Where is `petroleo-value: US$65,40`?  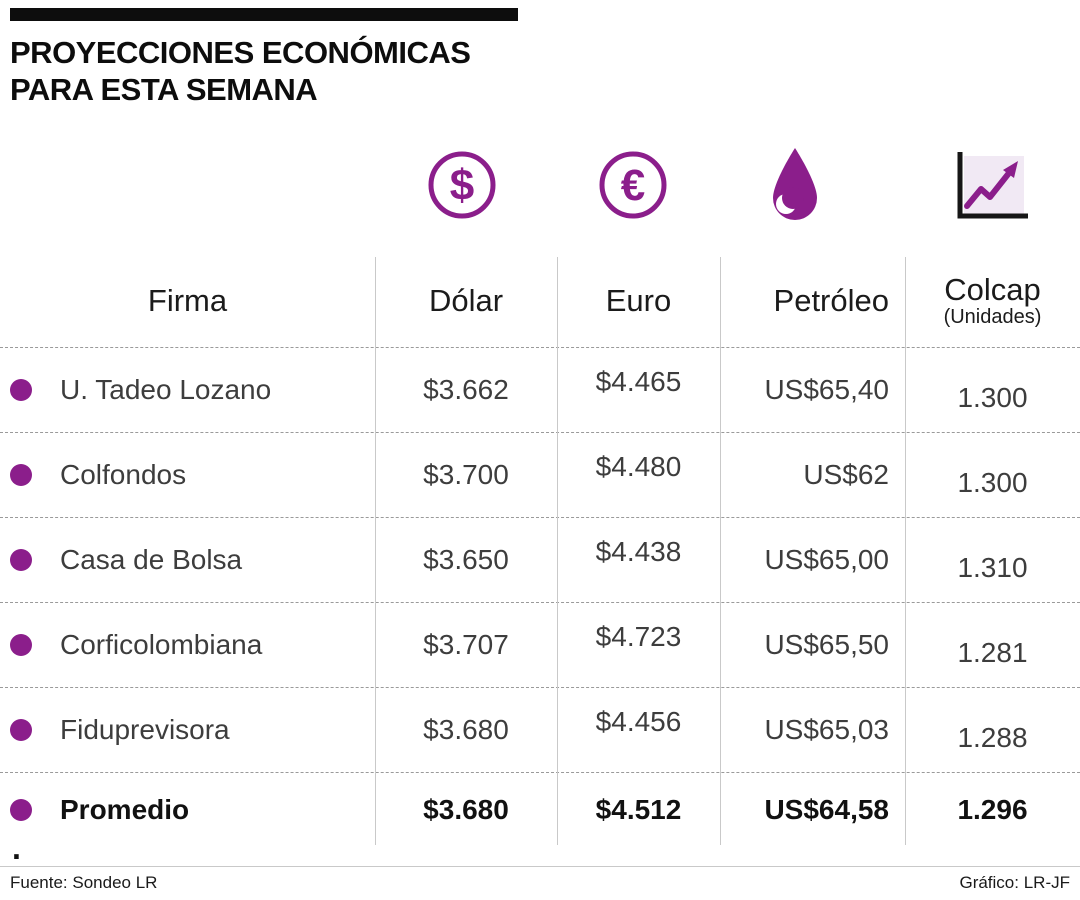
petroleo-value: US$65,40 is located at coordinates (826, 389).